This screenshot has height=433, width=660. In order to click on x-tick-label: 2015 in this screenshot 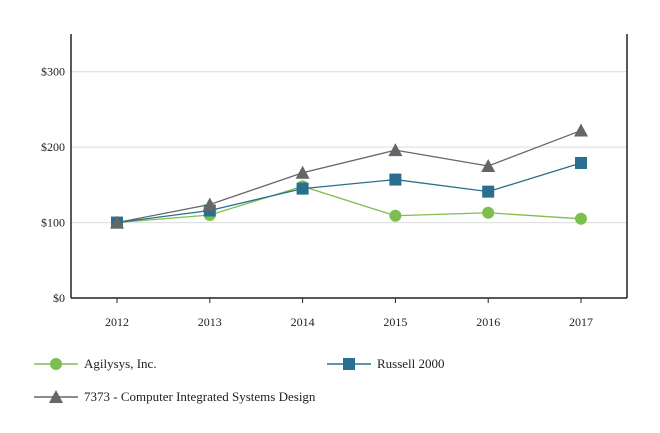, I will do `click(395, 322)`.